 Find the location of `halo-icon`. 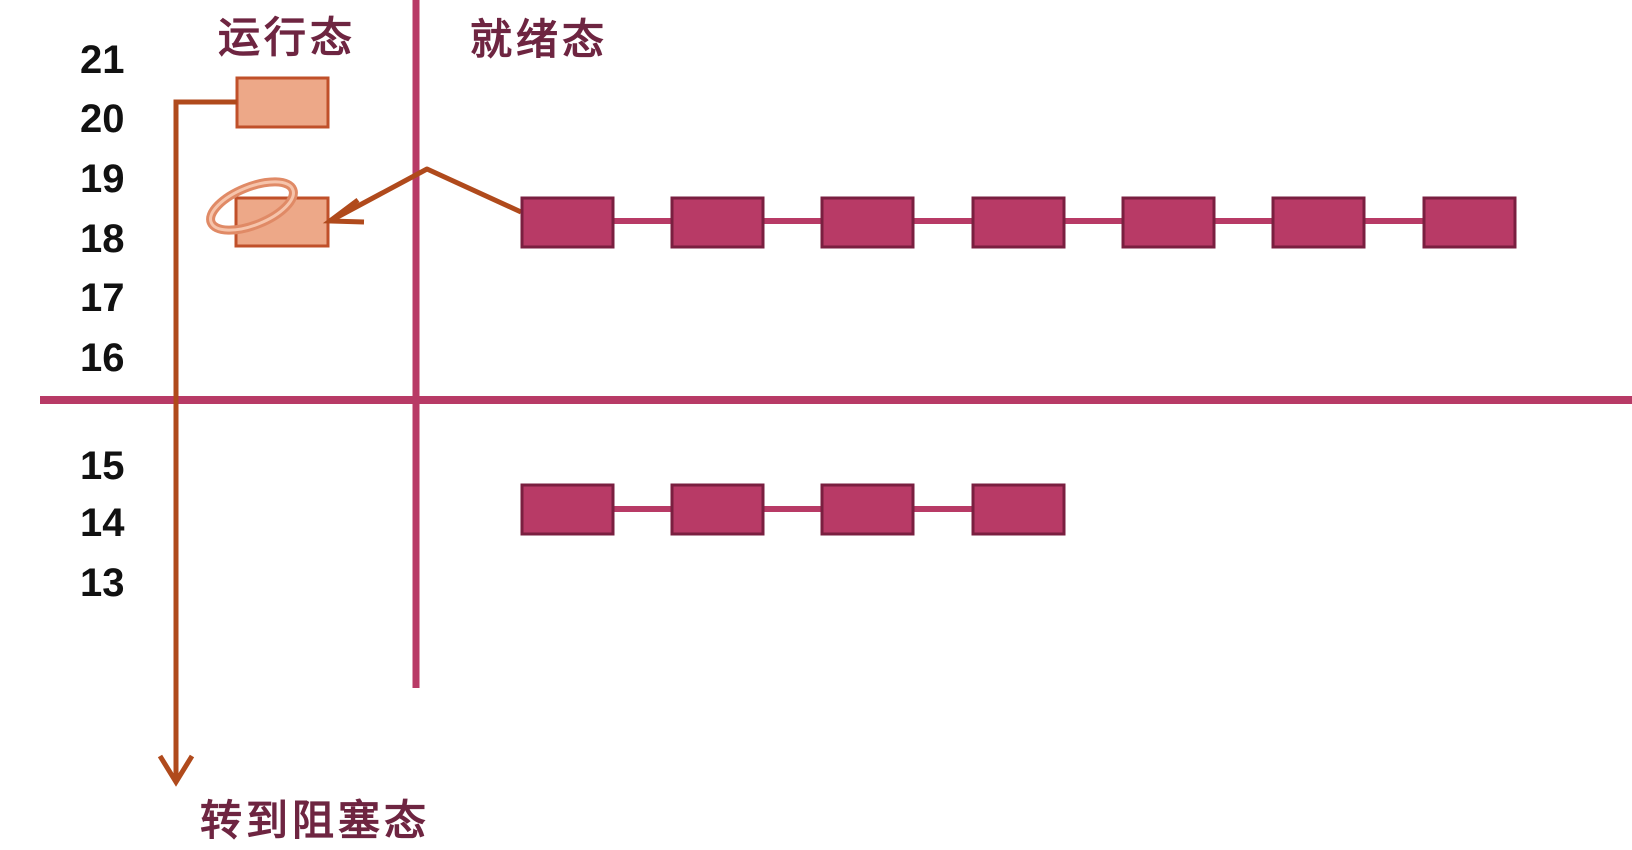

halo-icon is located at coordinates (252, 206).